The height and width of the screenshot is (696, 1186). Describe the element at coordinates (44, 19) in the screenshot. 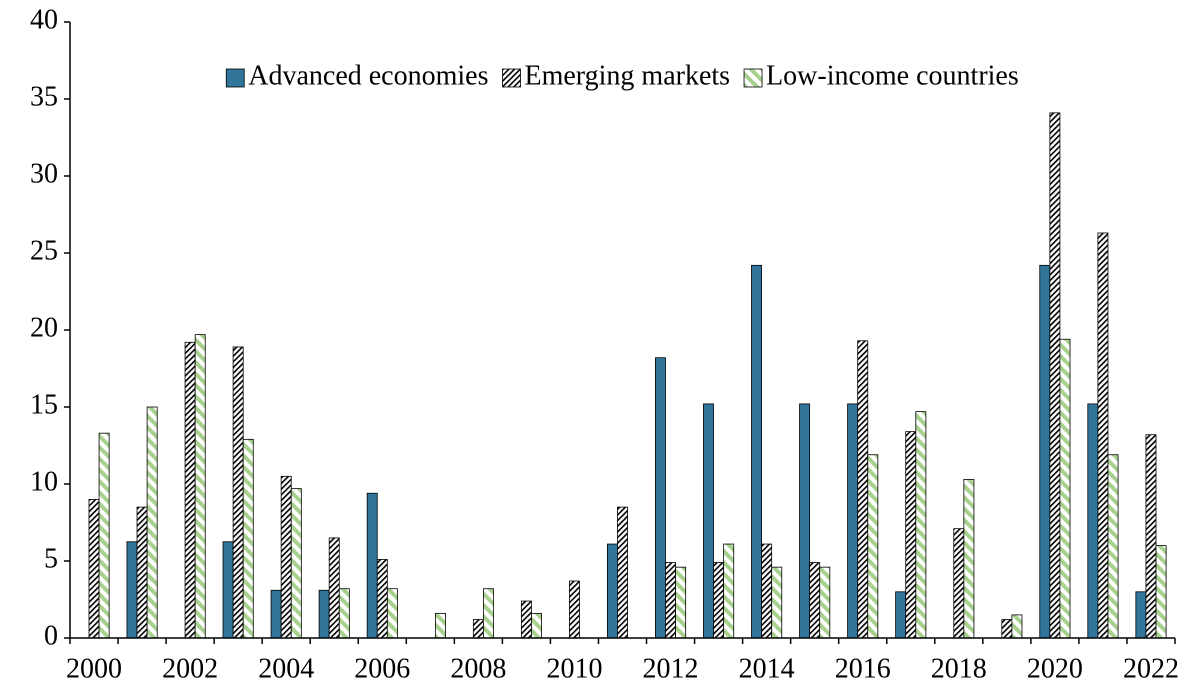

I see `y-tick-label: 40` at that location.